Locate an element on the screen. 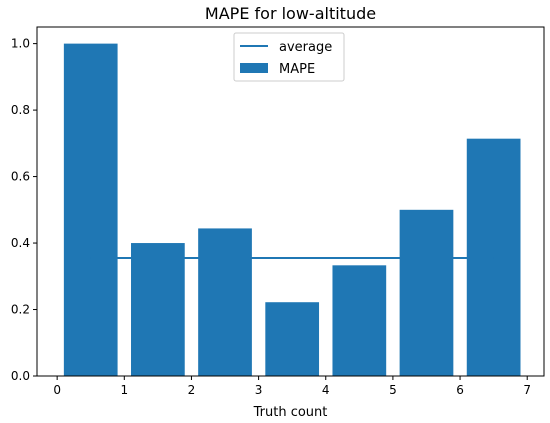  x-ticks-layer: 0 1 2 3 4 5 6 7 is located at coordinates (292, 386).